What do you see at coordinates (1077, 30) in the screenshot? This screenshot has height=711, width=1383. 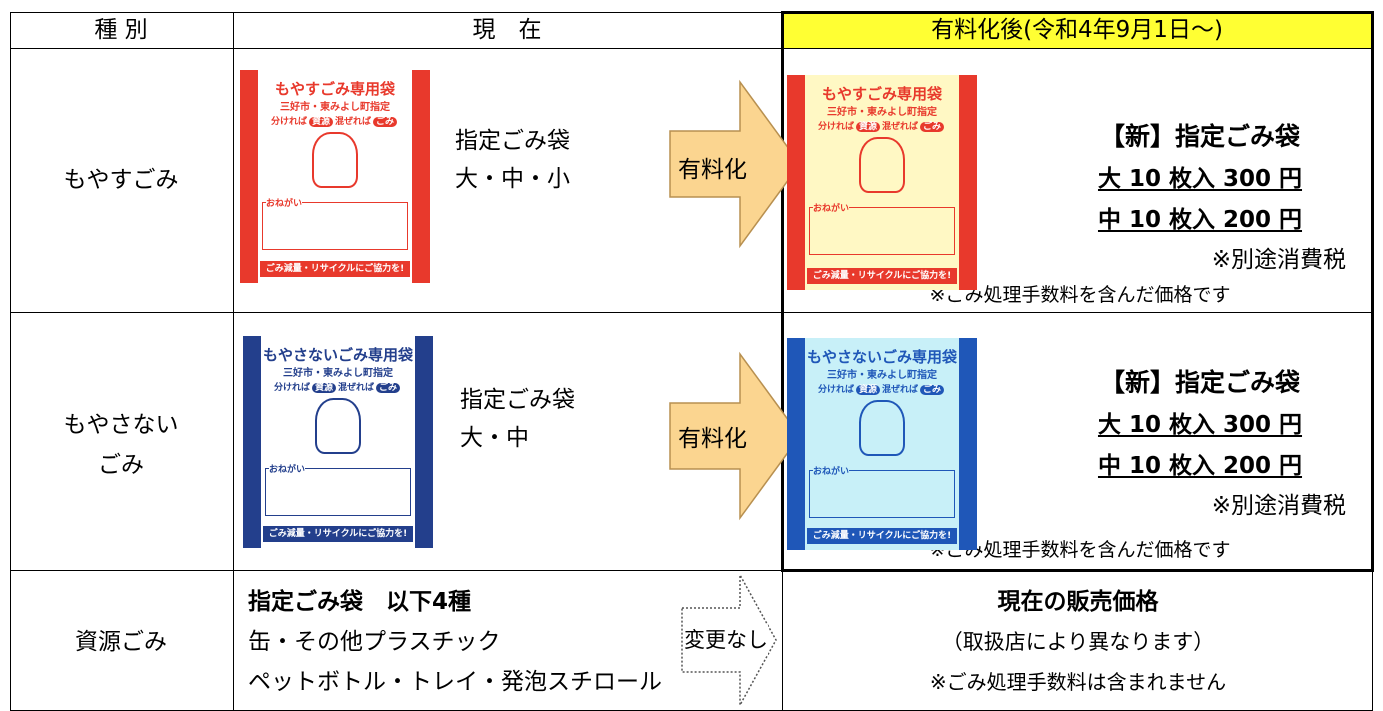 I see `header-text: 有料化後(令和4年9月1日～)` at bounding box center [1077, 30].